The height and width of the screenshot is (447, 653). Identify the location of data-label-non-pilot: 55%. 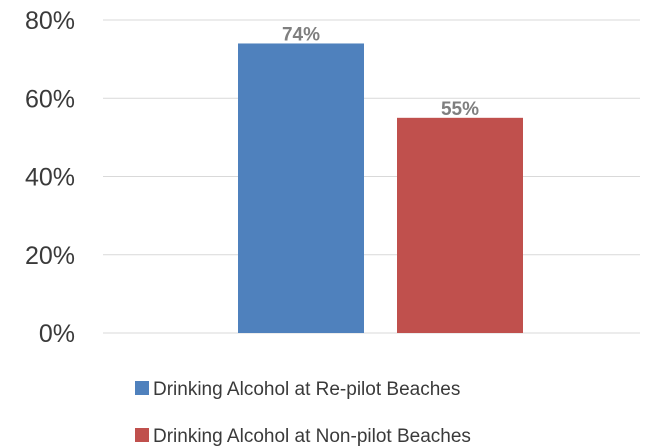
(460, 109).